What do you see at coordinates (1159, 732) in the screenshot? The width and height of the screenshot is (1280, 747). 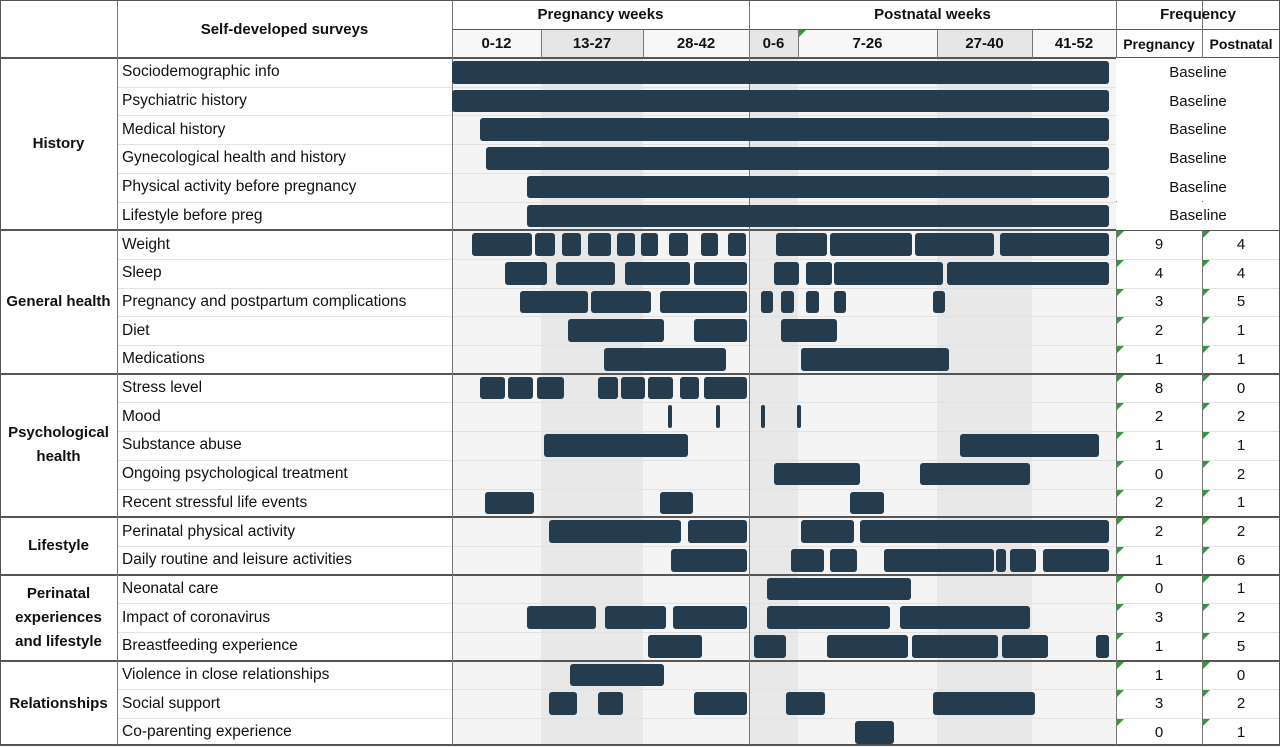 I see `frequency-pregnancy: 0` at bounding box center [1159, 732].